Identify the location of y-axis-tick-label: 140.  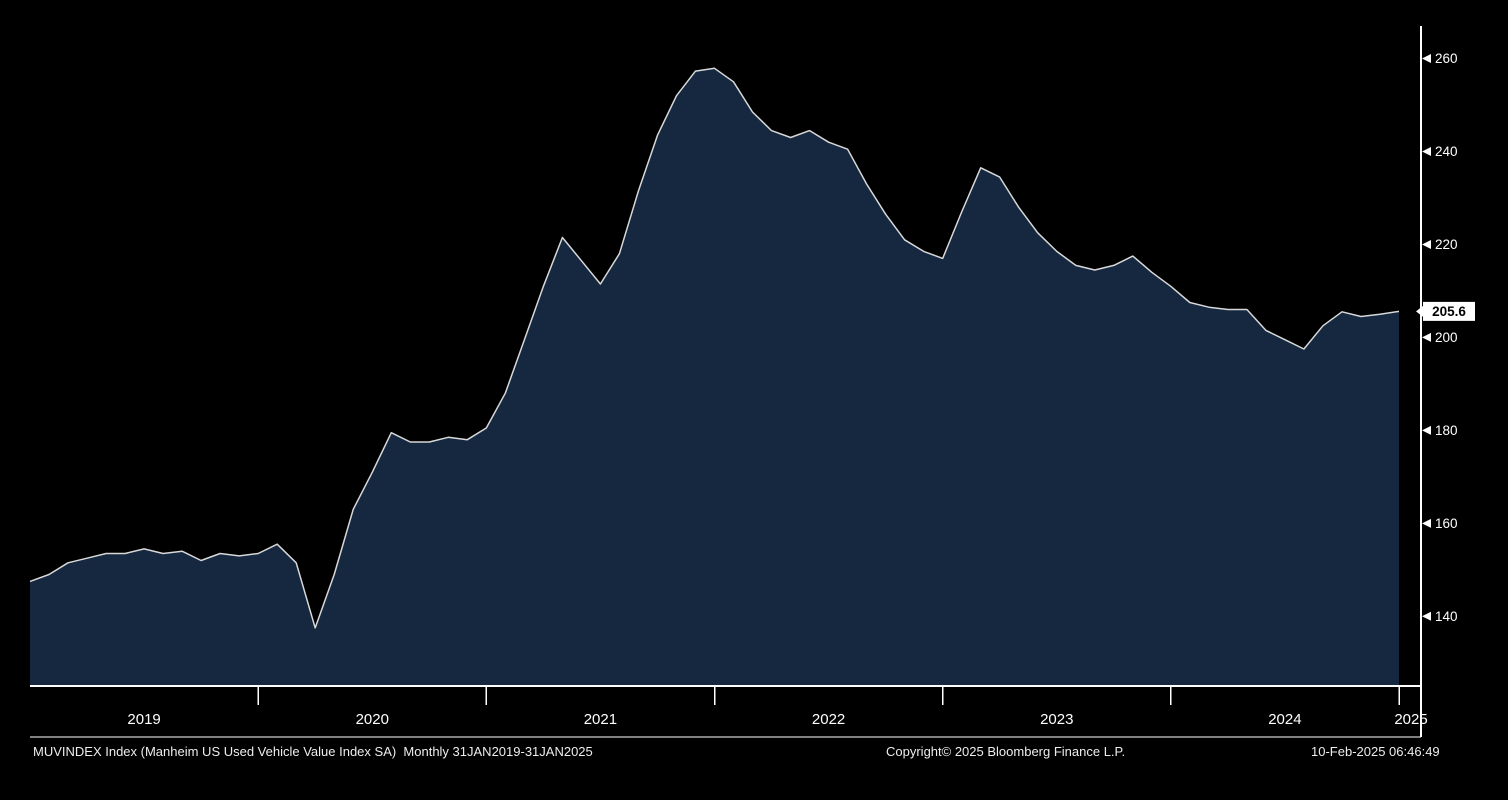
(1446, 616).